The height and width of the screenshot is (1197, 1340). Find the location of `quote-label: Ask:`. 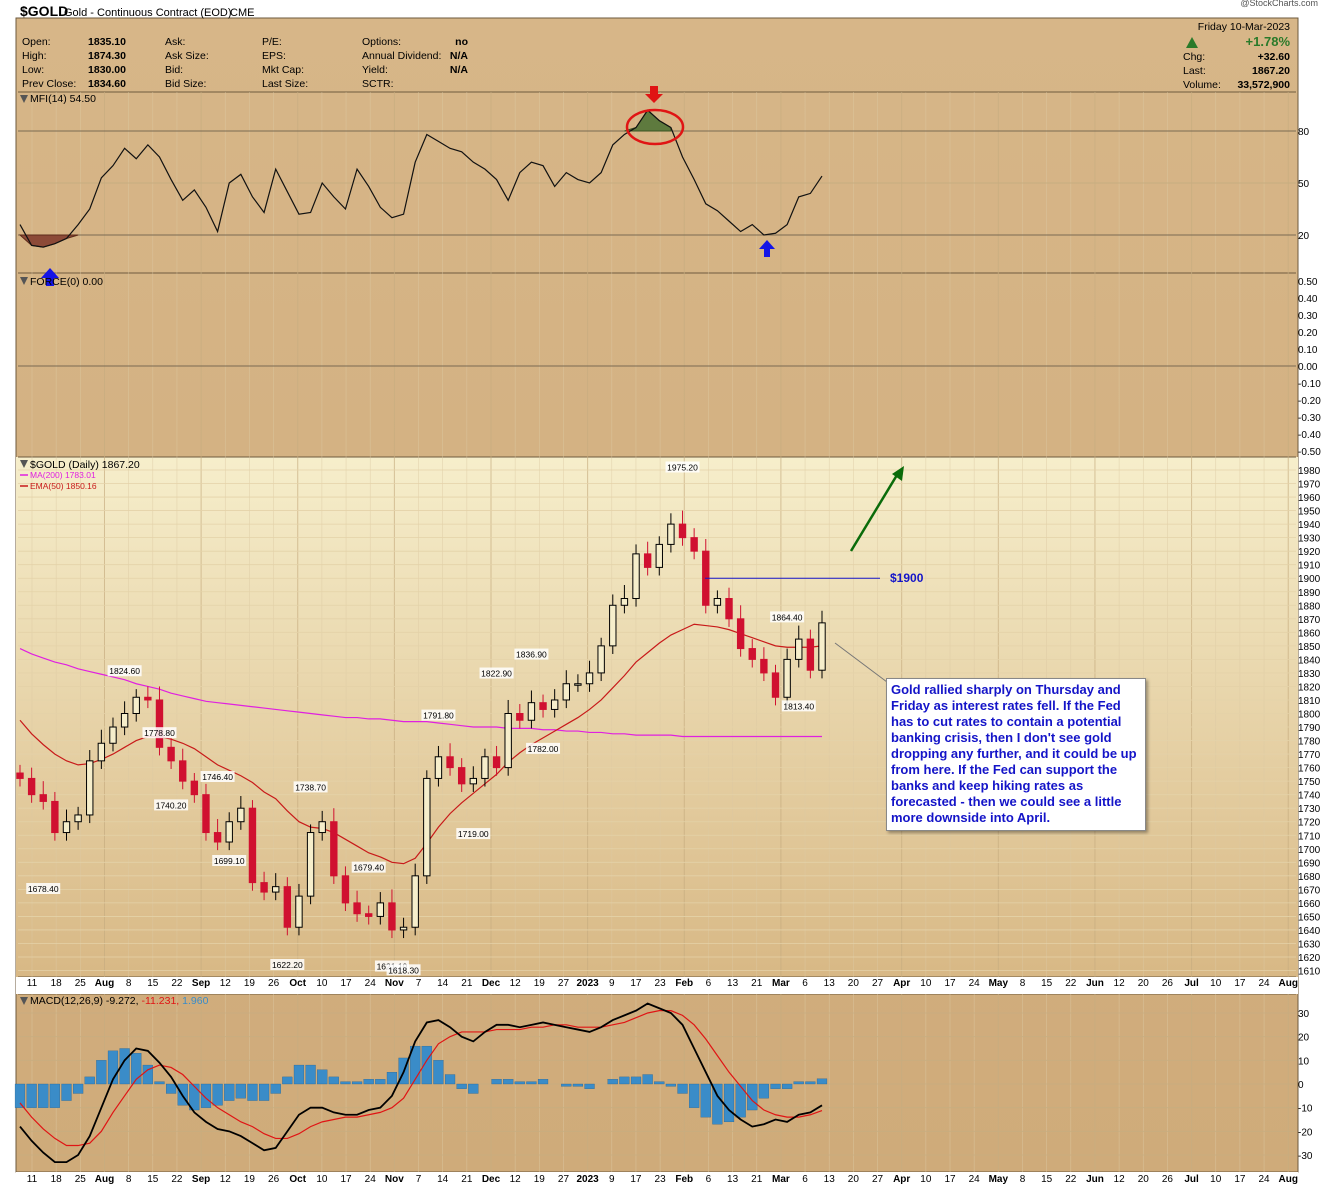

quote-label: Ask: is located at coordinates (175, 42).